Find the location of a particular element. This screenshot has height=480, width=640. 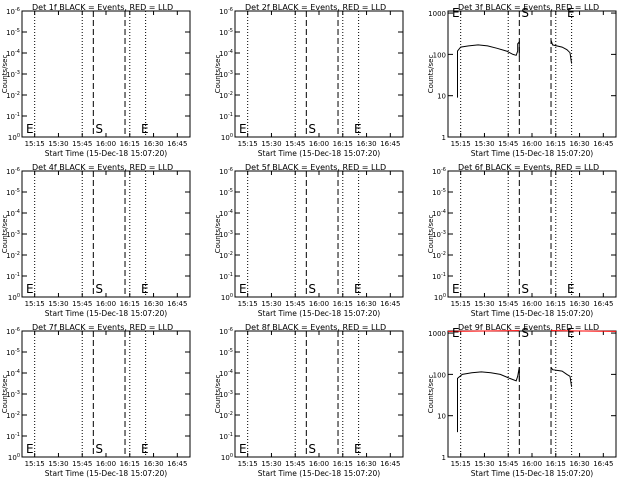

y-tick-label: 1000 is located at coordinates (437, 334).